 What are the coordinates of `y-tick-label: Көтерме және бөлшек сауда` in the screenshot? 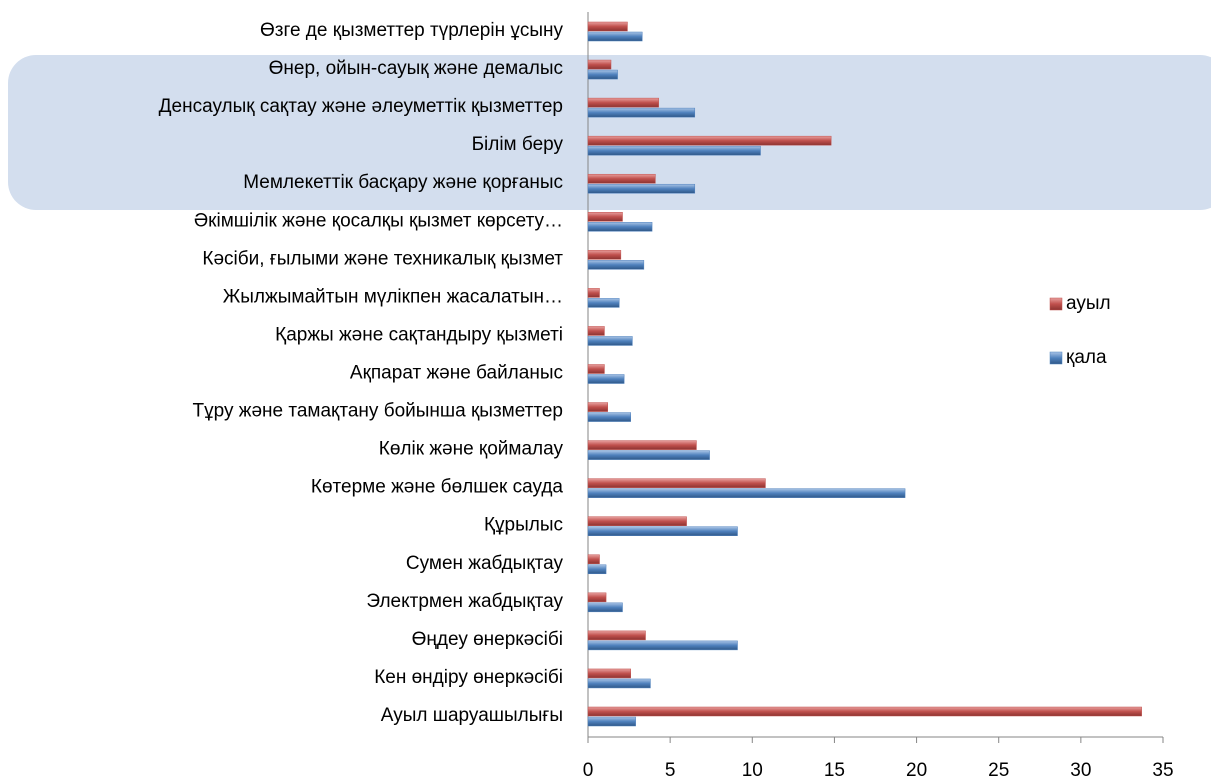 It's located at (437, 487).